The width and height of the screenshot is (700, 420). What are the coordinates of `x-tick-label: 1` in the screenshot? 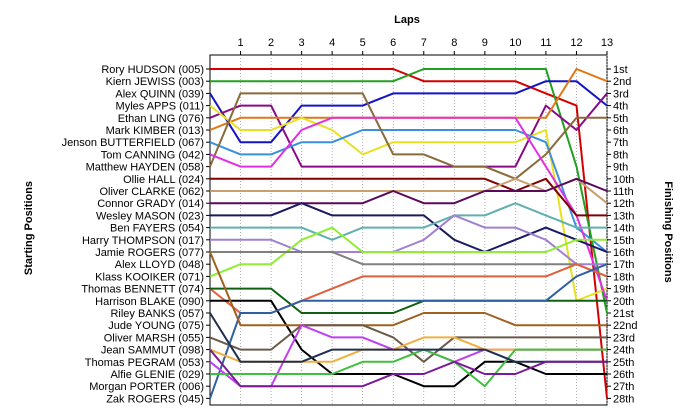 It's located at (240, 43).